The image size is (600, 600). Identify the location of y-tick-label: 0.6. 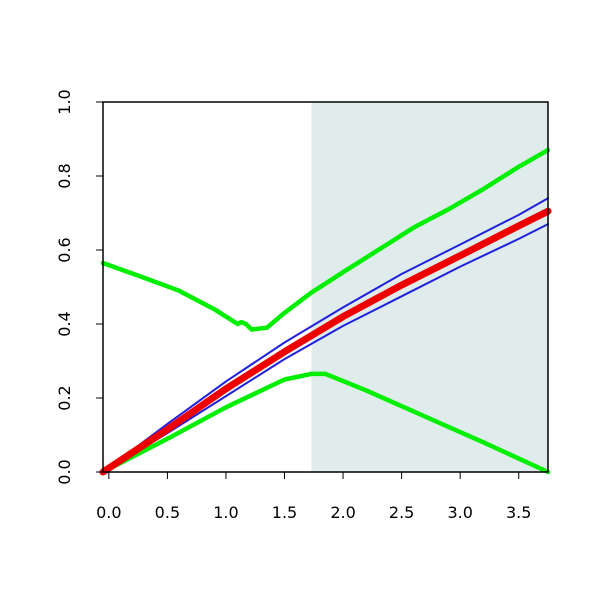
(64, 249).